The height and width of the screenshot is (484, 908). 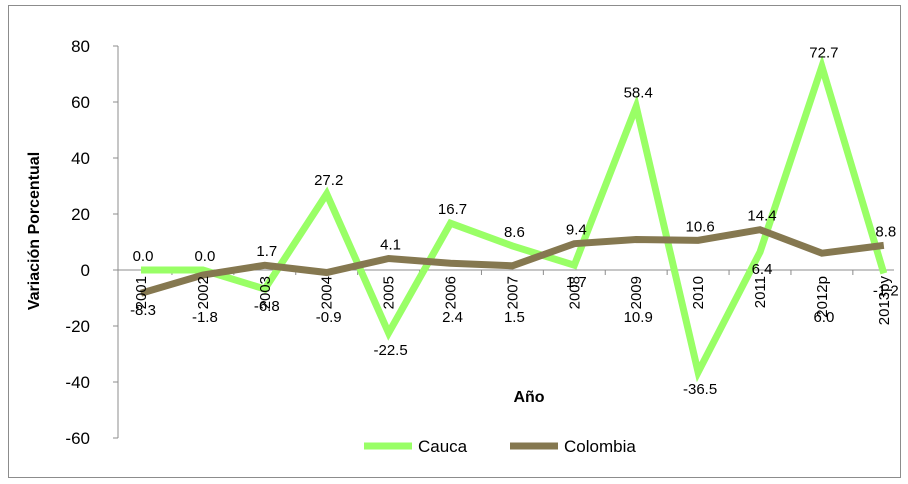 I want to click on data-label-colombia: 1.5, so click(x=514, y=317).